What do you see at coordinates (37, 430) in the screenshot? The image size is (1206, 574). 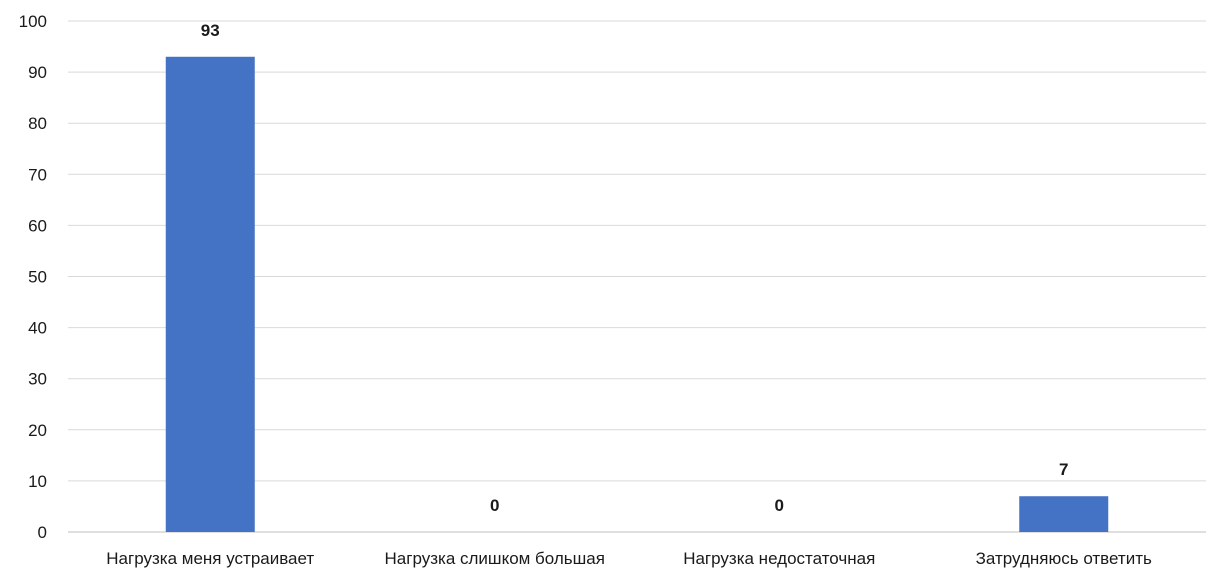 I see `y-tick-label: 20` at bounding box center [37, 430].